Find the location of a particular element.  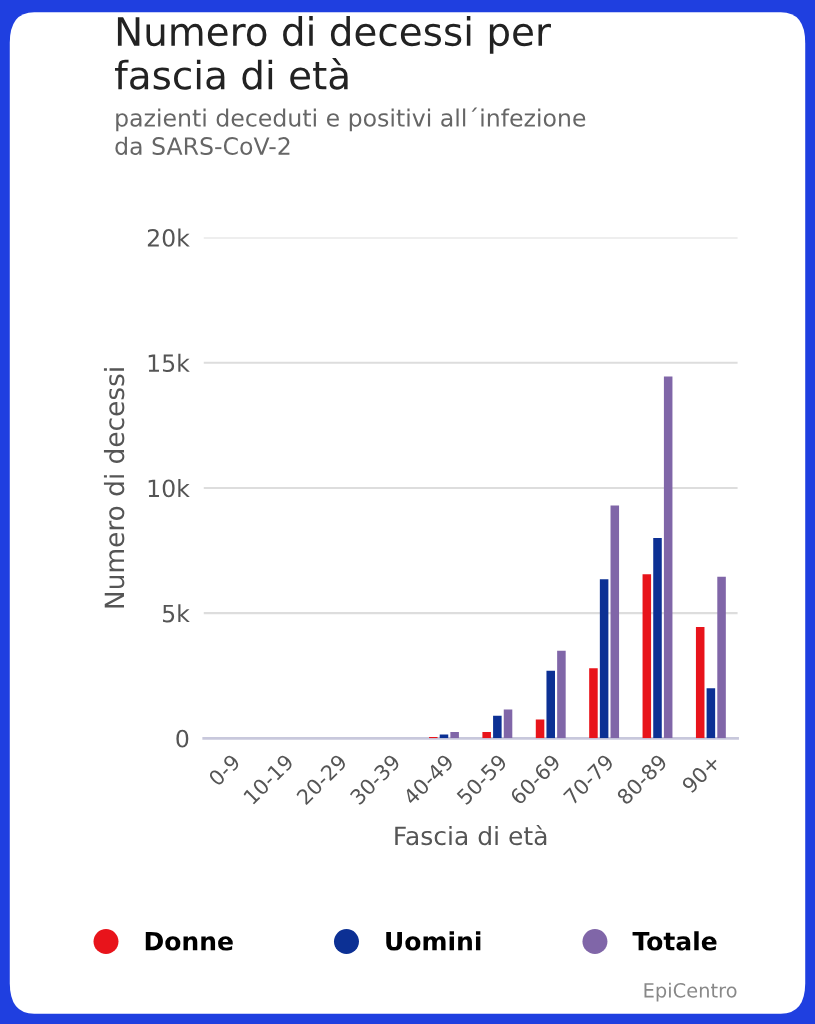

chart-subtitle: pazienti deceduti e positivi all´infezione da SARS-CoV-2 is located at coordinates (350, 131).